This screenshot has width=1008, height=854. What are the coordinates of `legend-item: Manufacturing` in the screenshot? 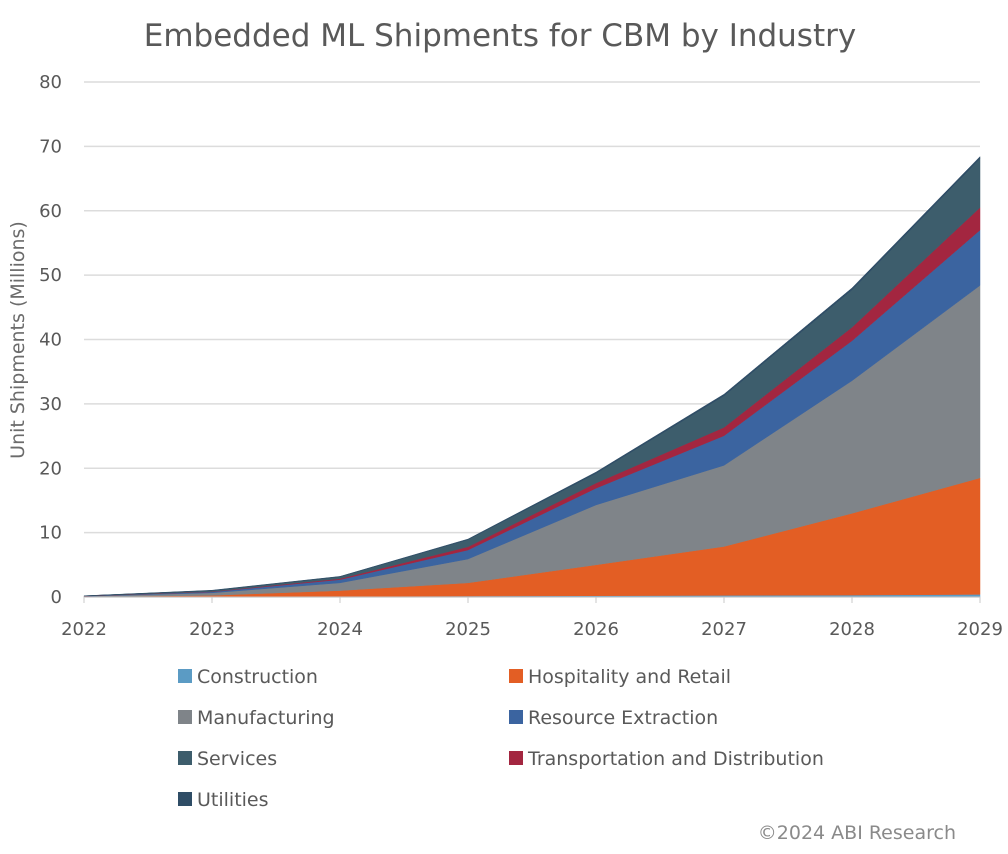 It's located at (256, 718).